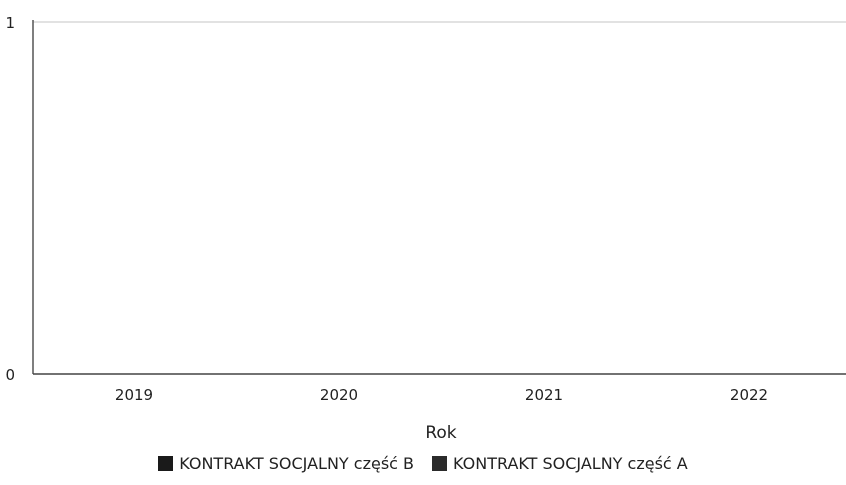  I want to click on legend-label-series-2: KONTRAKT SOCJALNY część A, so click(570, 463).